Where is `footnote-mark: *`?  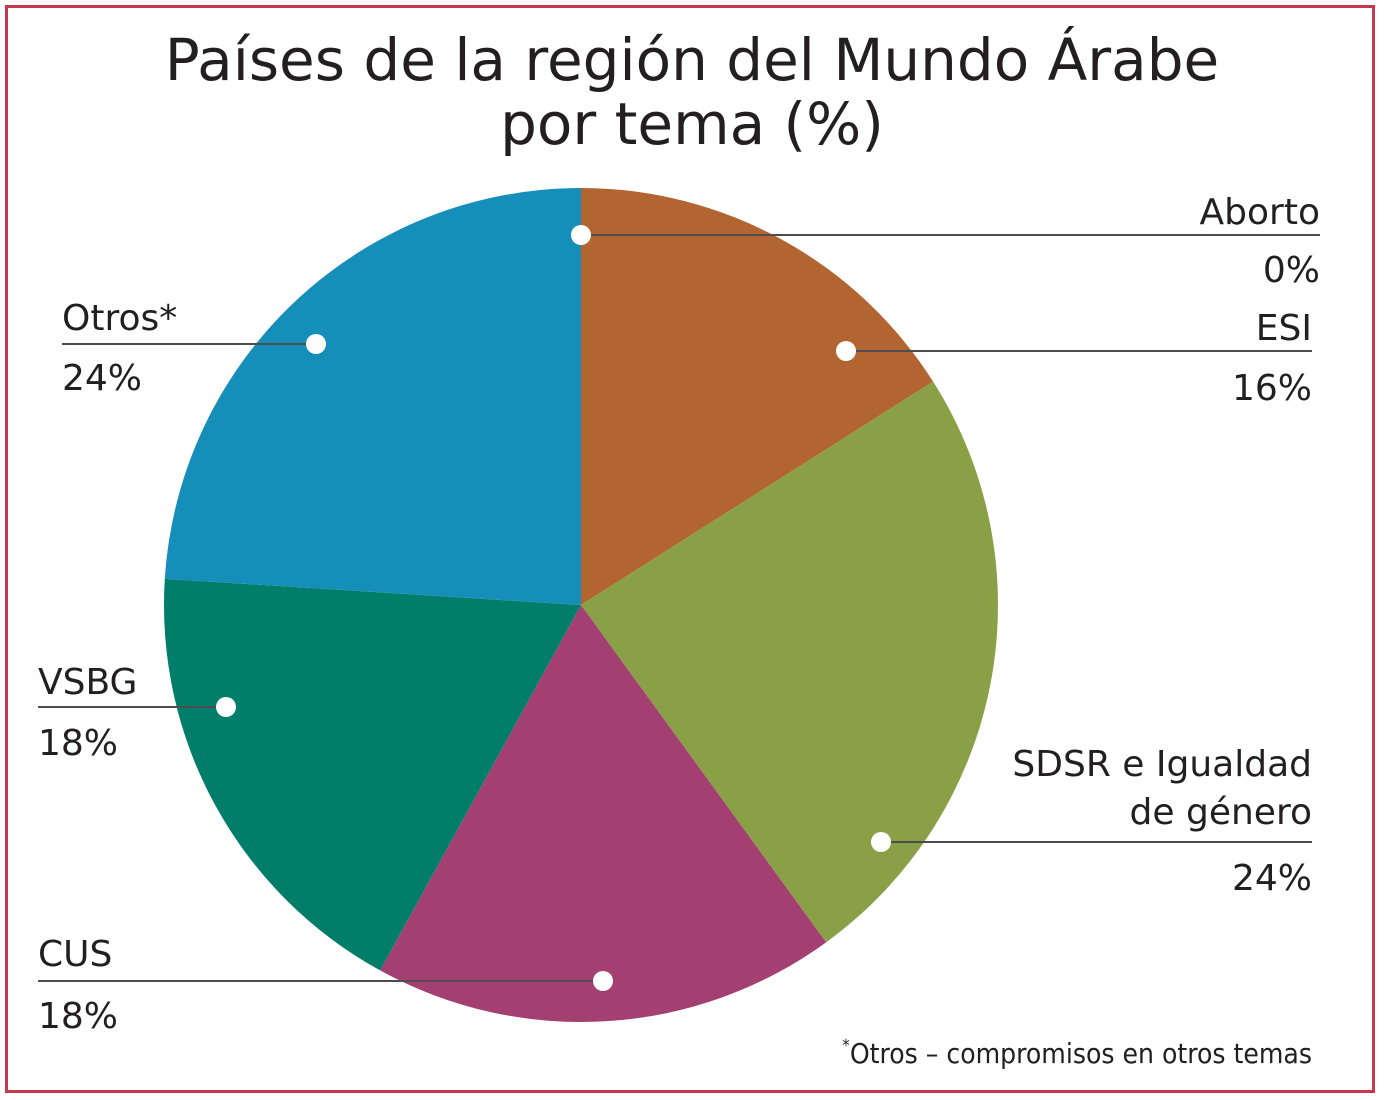 footnote-mark: * is located at coordinates (846, 1046).